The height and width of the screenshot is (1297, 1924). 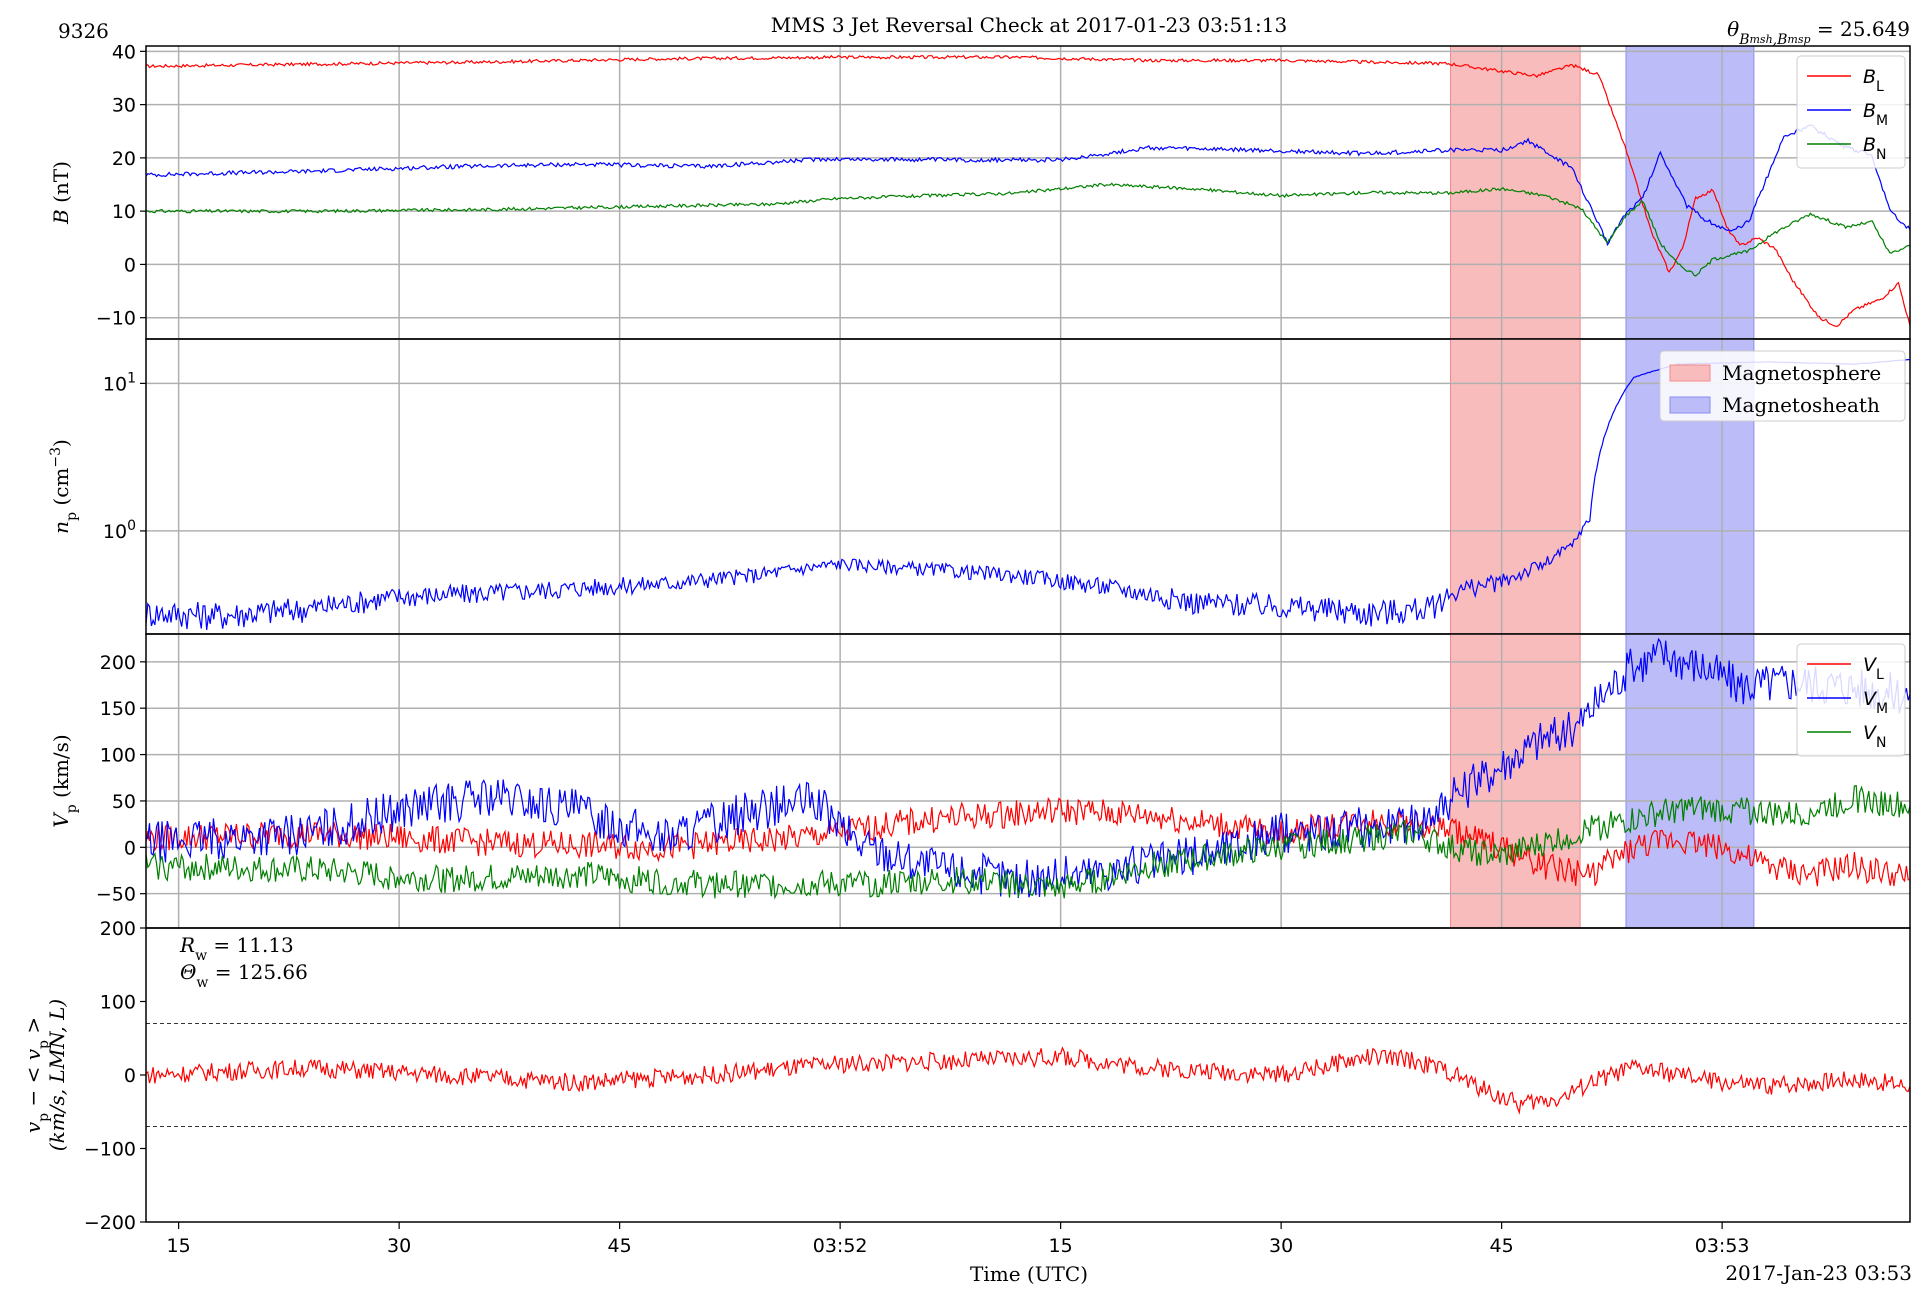 What do you see at coordinates (1515, 192) in the screenshot?
I see `shaded-magnetosphere` at bounding box center [1515, 192].